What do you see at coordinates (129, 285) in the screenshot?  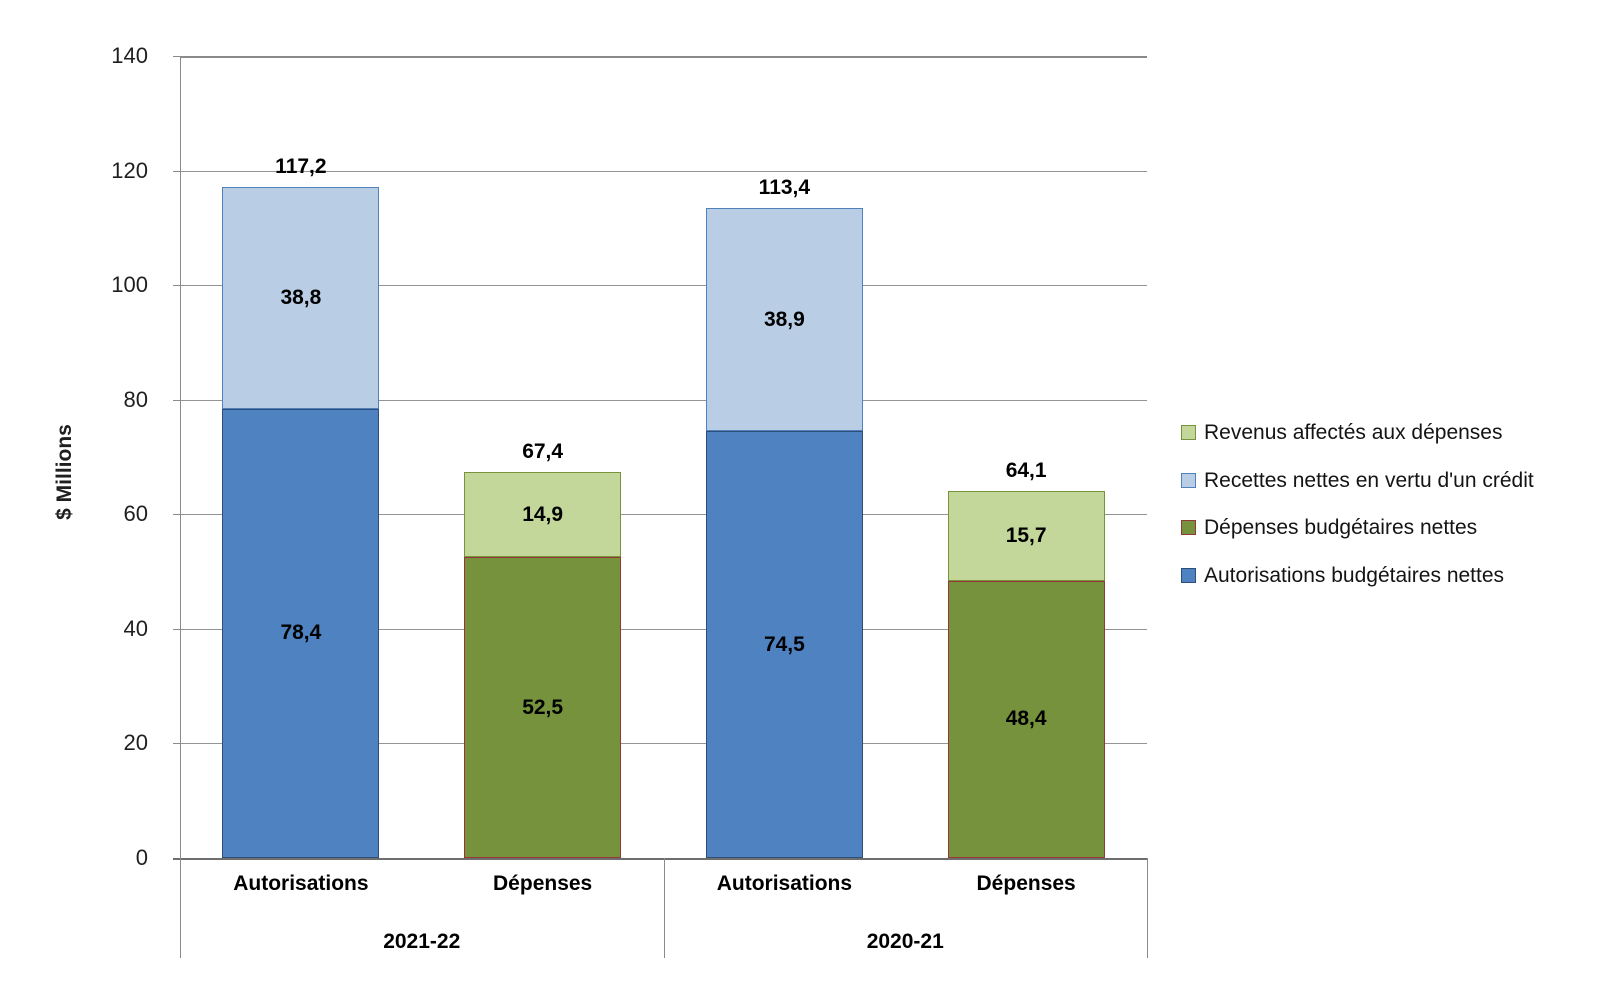 I see `y-tick-label: 100` at bounding box center [129, 285].